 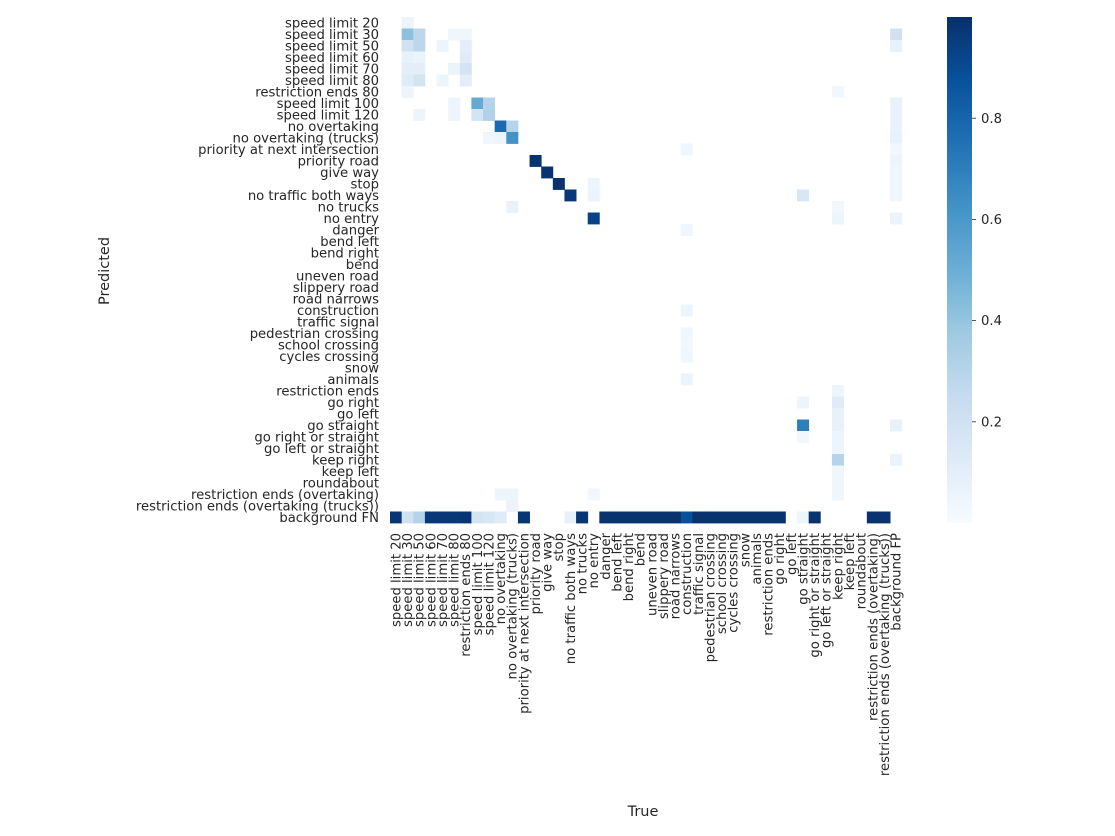 What do you see at coordinates (345, 253) in the screenshot?
I see `y-tick-label: bend right` at bounding box center [345, 253].